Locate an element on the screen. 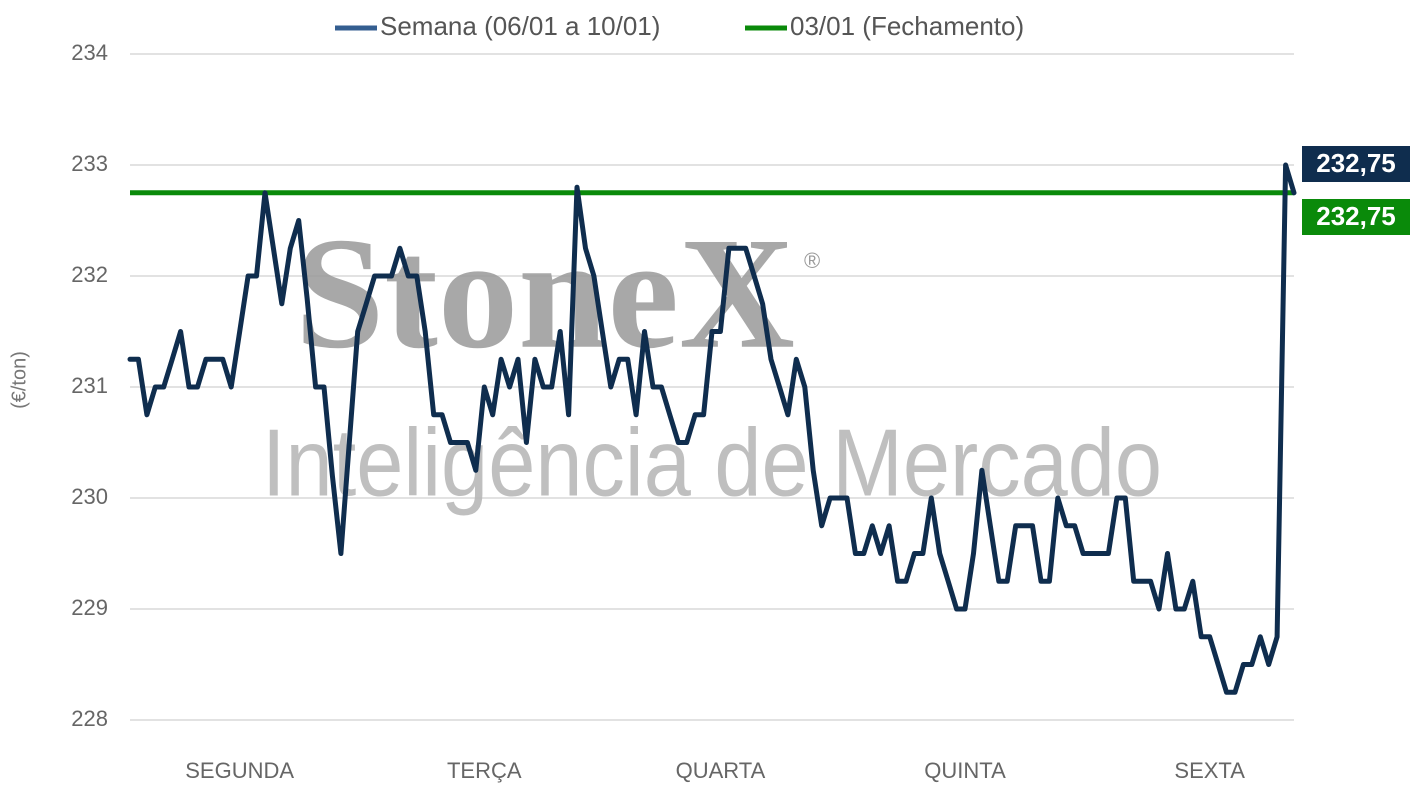 The height and width of the screenshot is (804, 1426). x-tick-label: QUINTA is located at coordinates (965, 770).